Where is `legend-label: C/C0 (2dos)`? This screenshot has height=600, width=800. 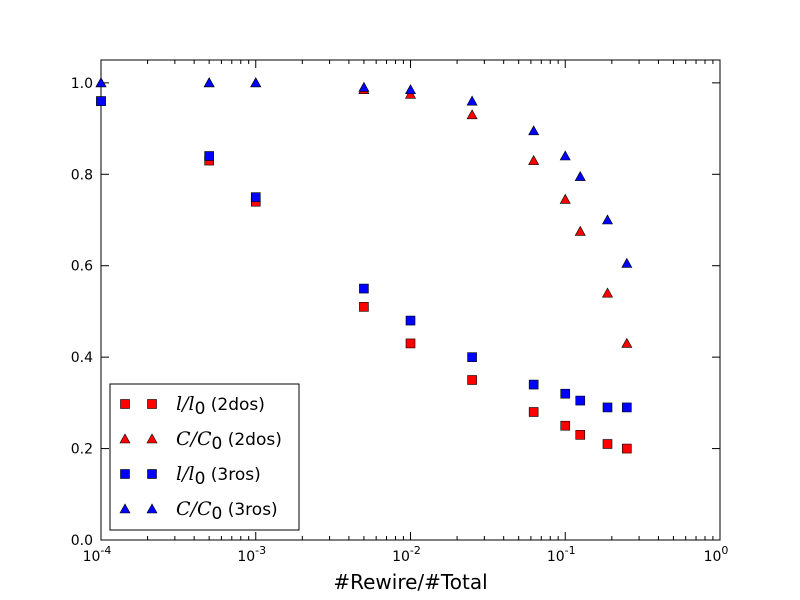 legend-label: C/C0 (2dos) is located at coordinates (229, 441).